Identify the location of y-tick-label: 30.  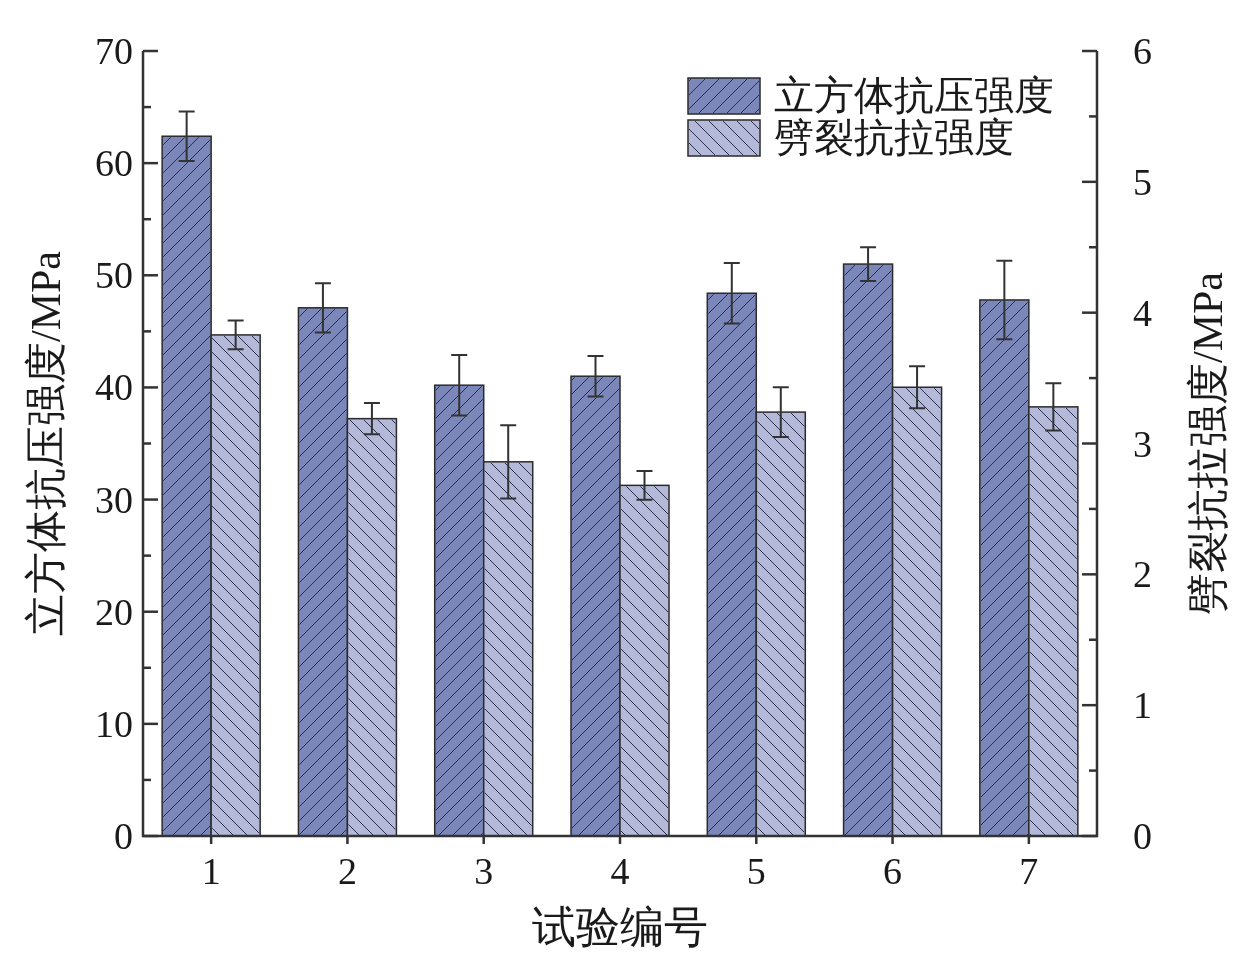
(114, 499).